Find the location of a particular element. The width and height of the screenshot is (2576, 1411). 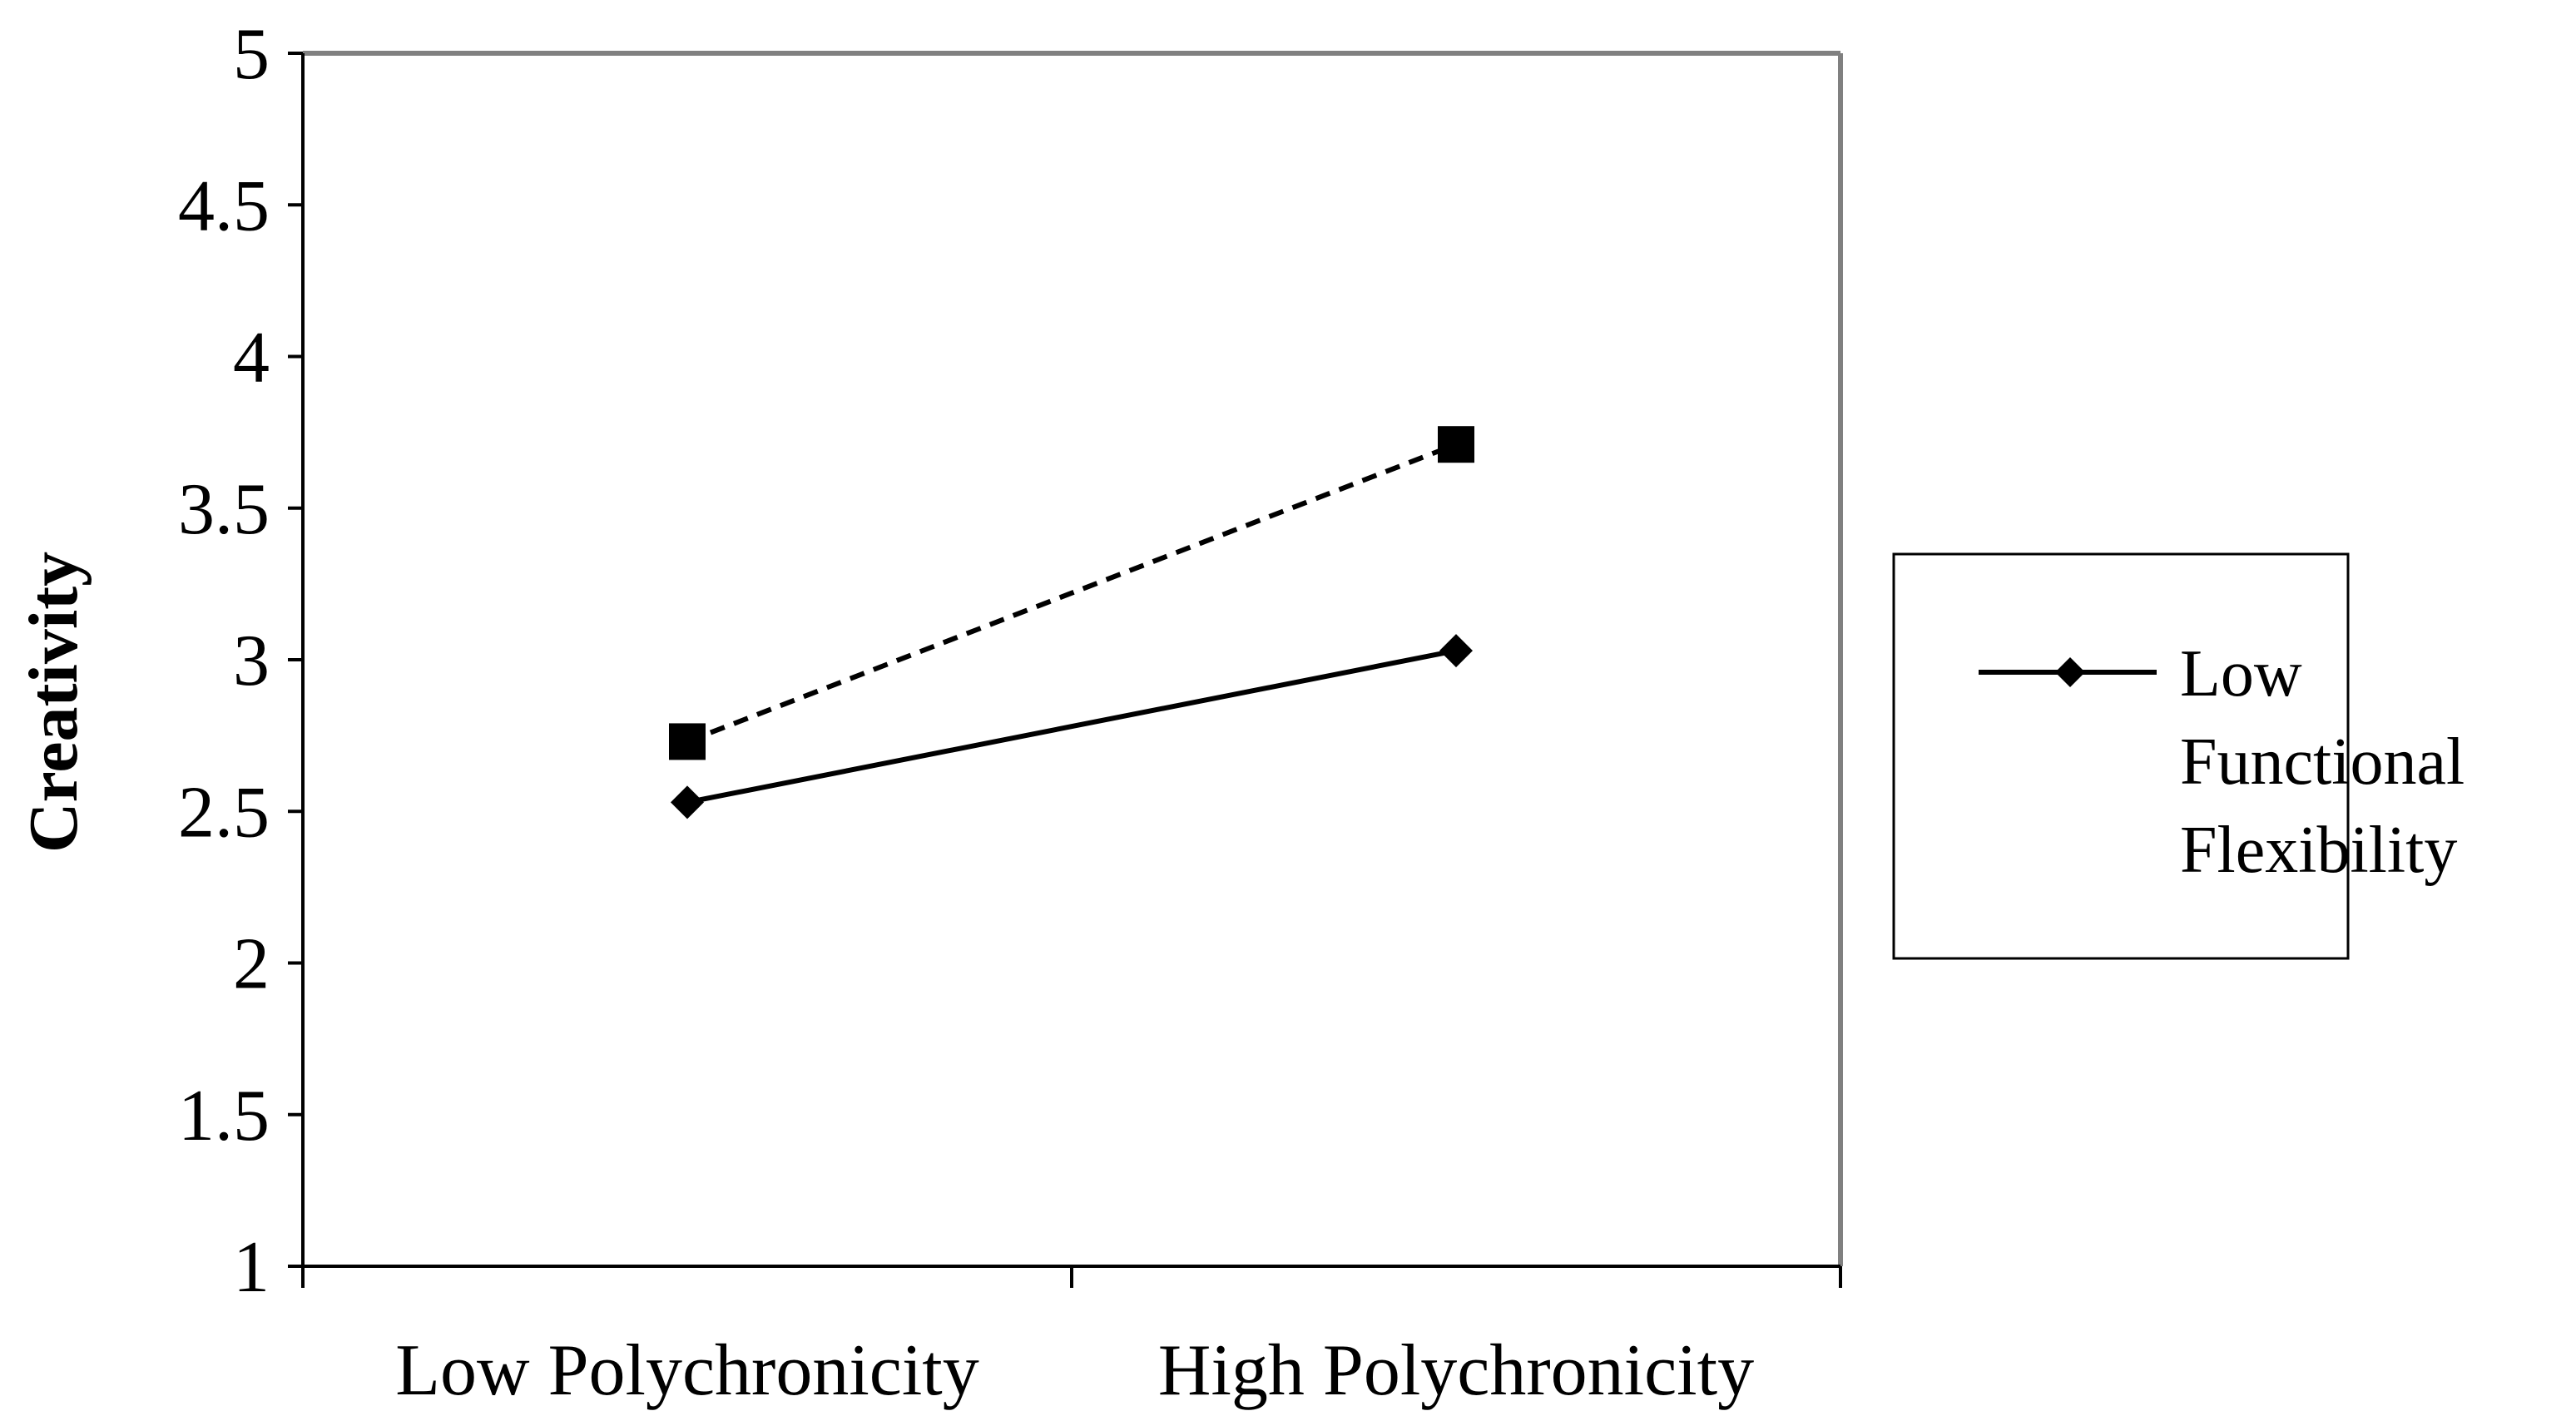

x-axis-ticks: Low Polychronicity High Polychronicity is located at coordinates (1071, 1338).